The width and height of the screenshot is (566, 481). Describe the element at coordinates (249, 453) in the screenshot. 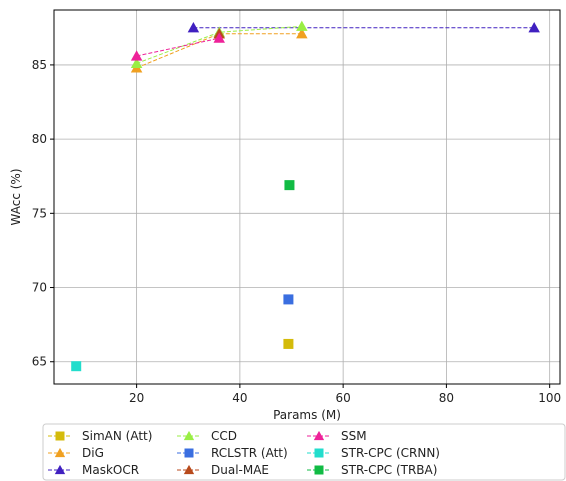

I see `legend-label: RCLSTR (Att)` at that location.